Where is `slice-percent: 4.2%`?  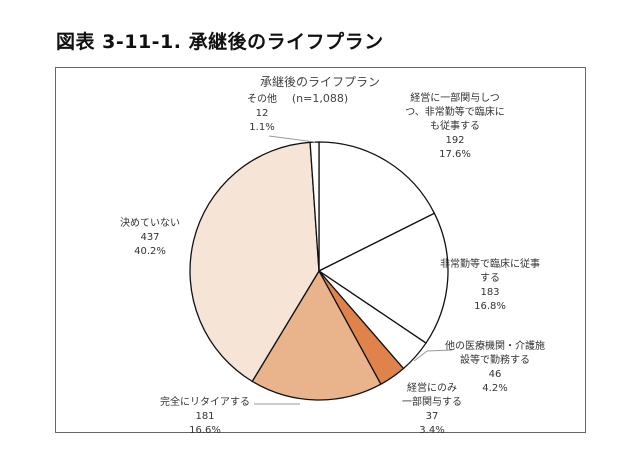
slice-percent: 4.2% is located at coordinates (495, 388).